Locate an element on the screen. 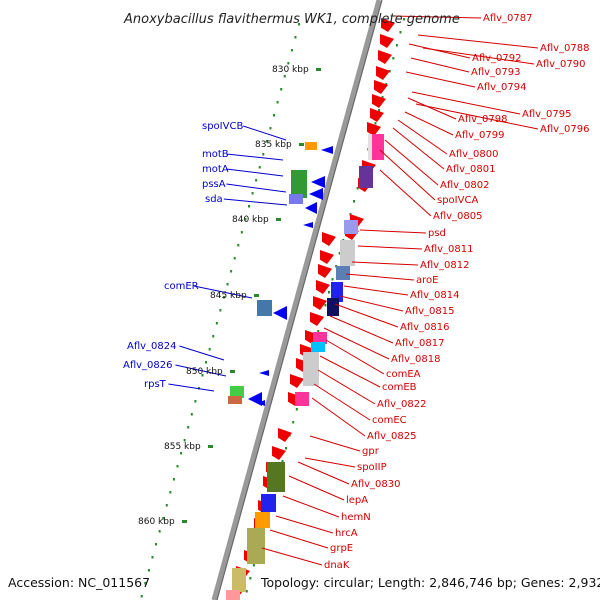 The width and height of the screenshot is (600, 600). gene-label-right: Aflv_0798 is located at coordinates (483, 119).